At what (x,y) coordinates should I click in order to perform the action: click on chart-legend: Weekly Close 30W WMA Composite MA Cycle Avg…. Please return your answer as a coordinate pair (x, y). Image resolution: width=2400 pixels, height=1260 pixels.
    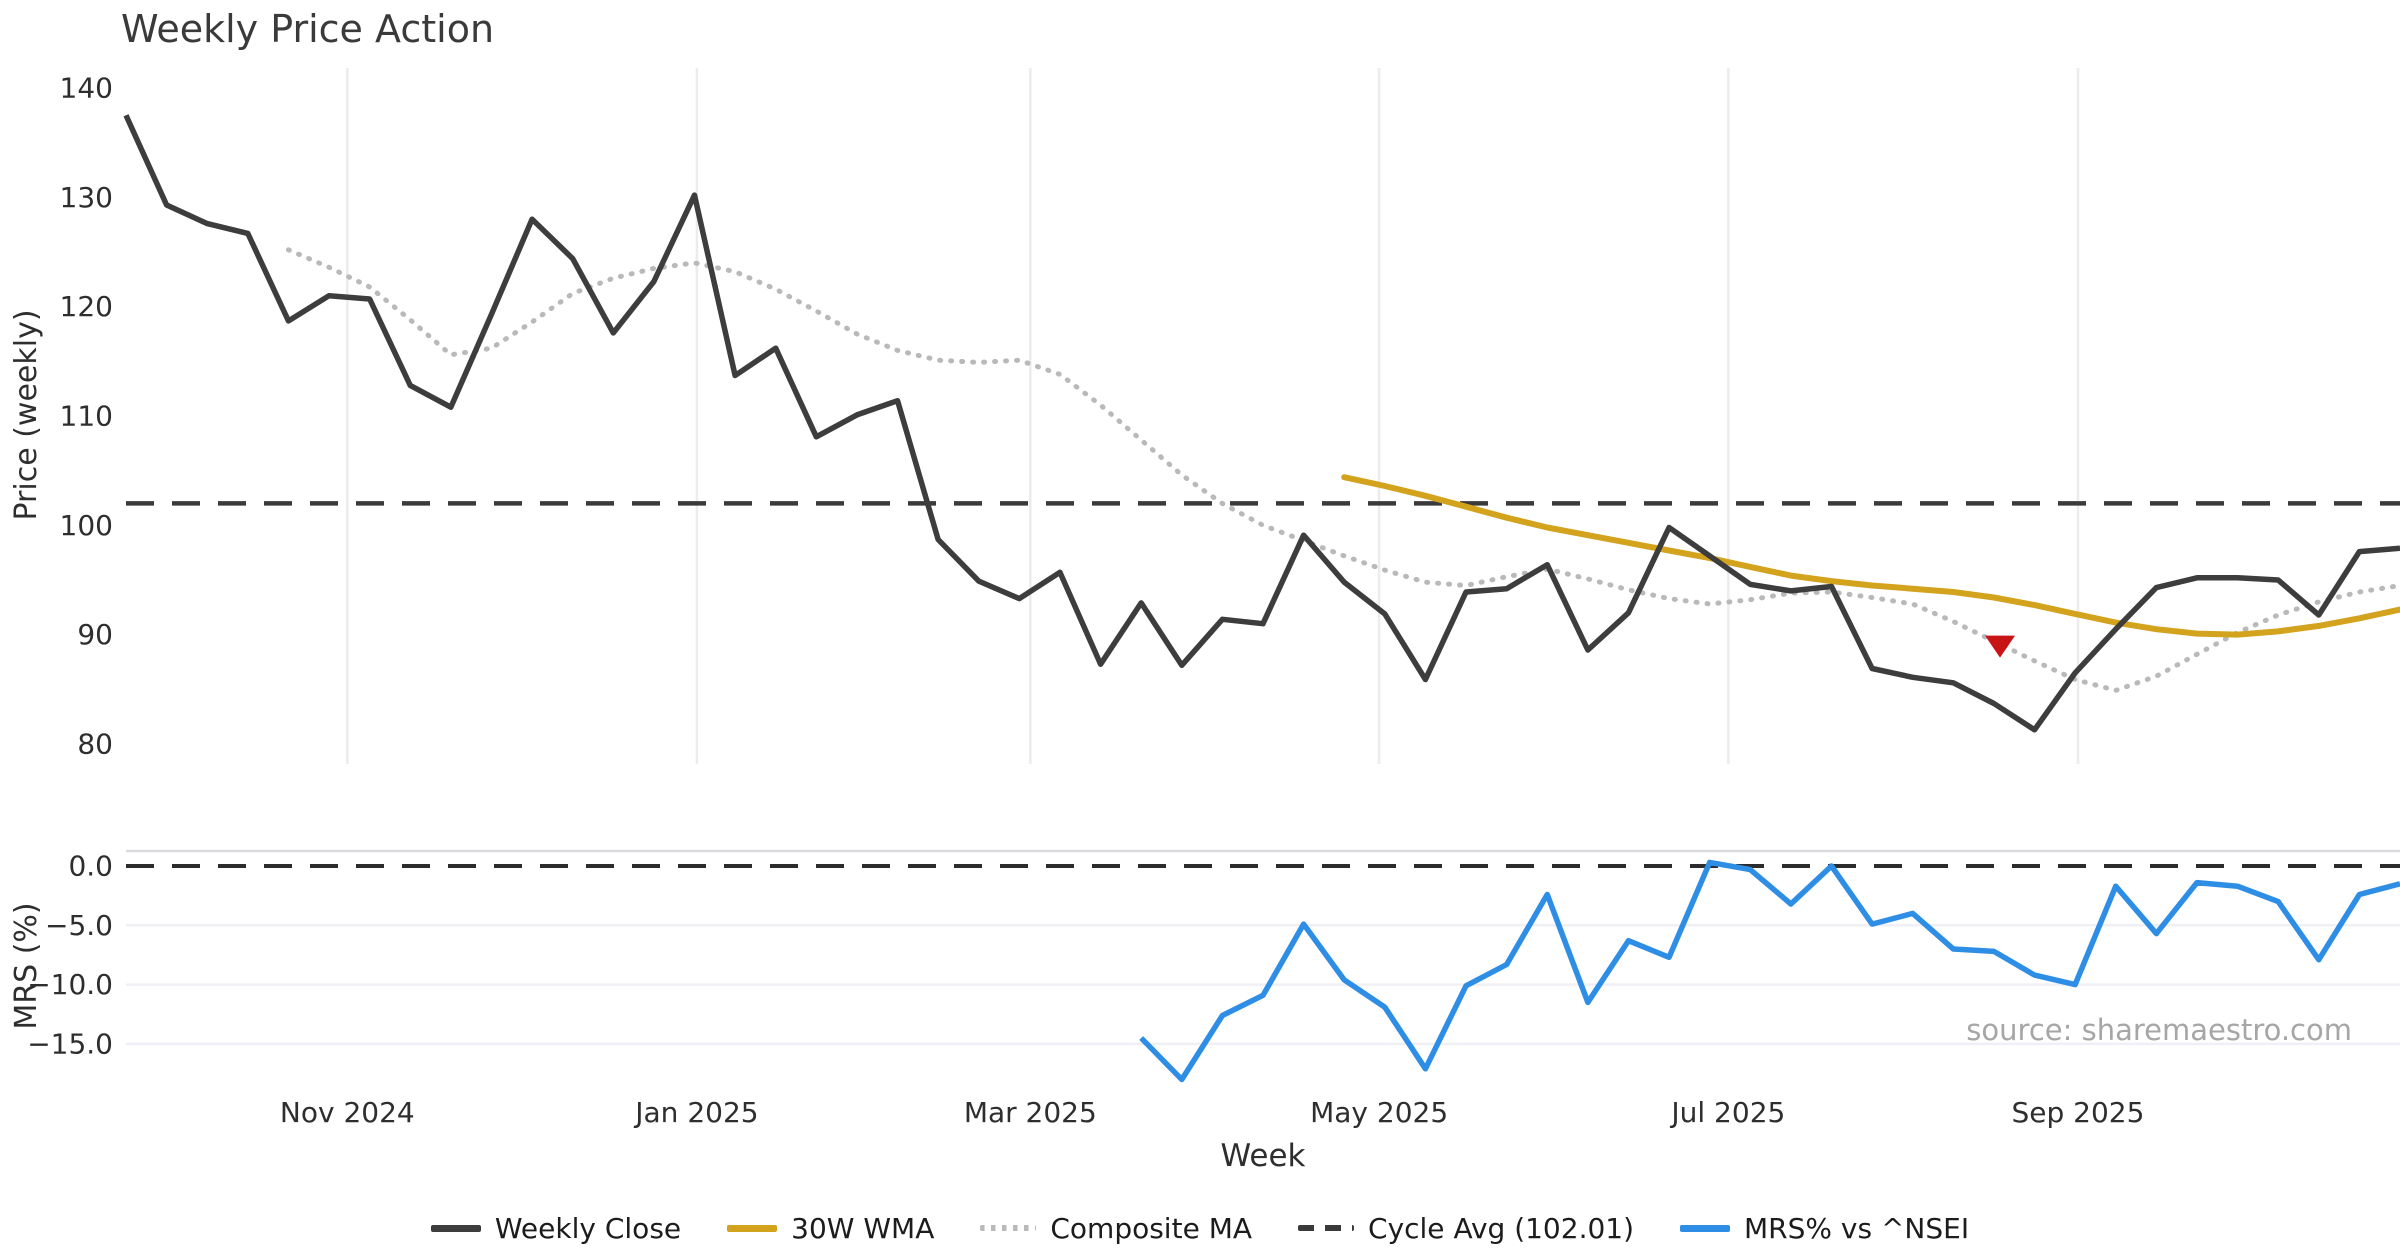
    Looking at the image, I should click on (1200, 1228).